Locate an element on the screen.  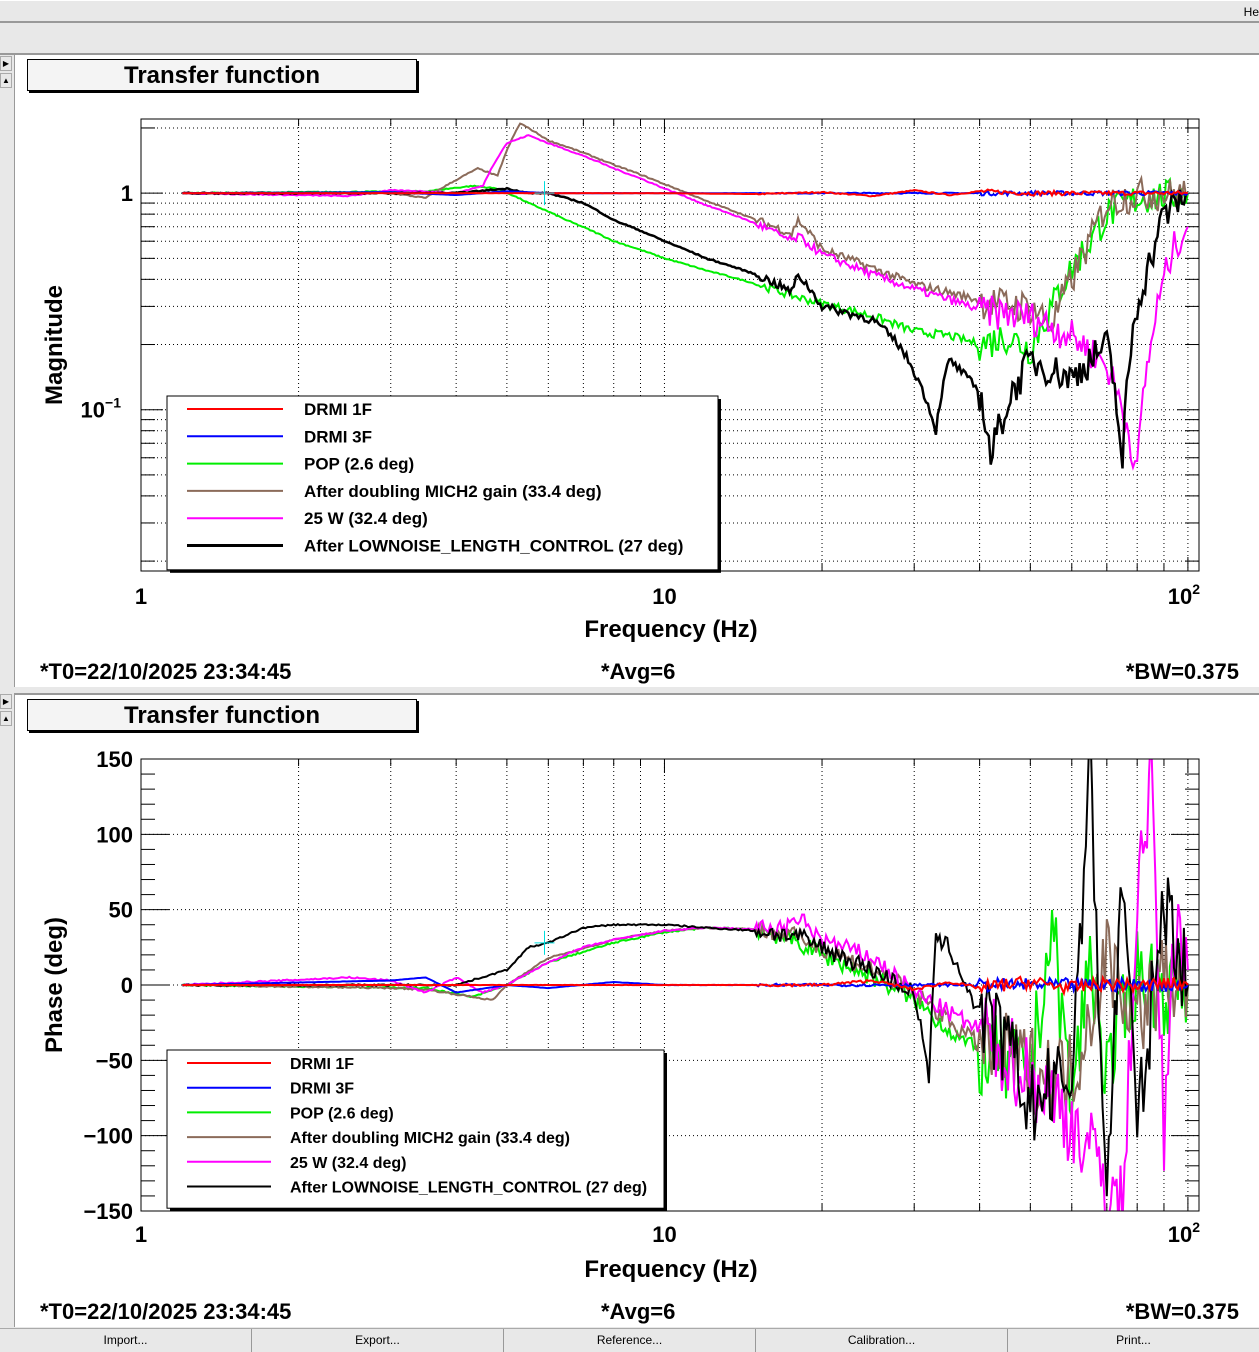
y-tick-label: 10−1 is located at coordinates (101, 409).